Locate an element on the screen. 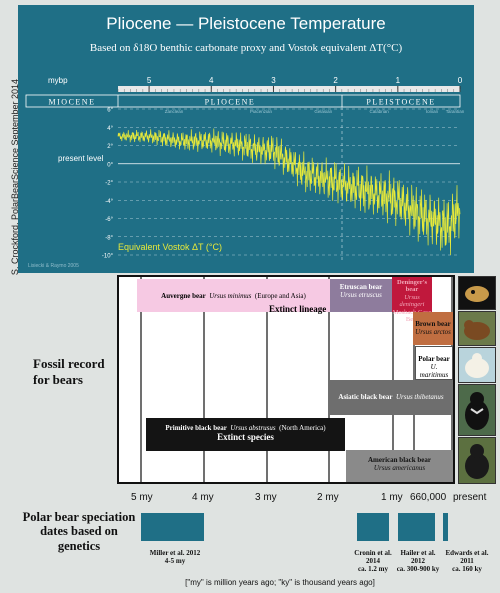 The width and height of the screenshot is (500, 593). stage-label: Ionian is located at coordinates (432, 111).